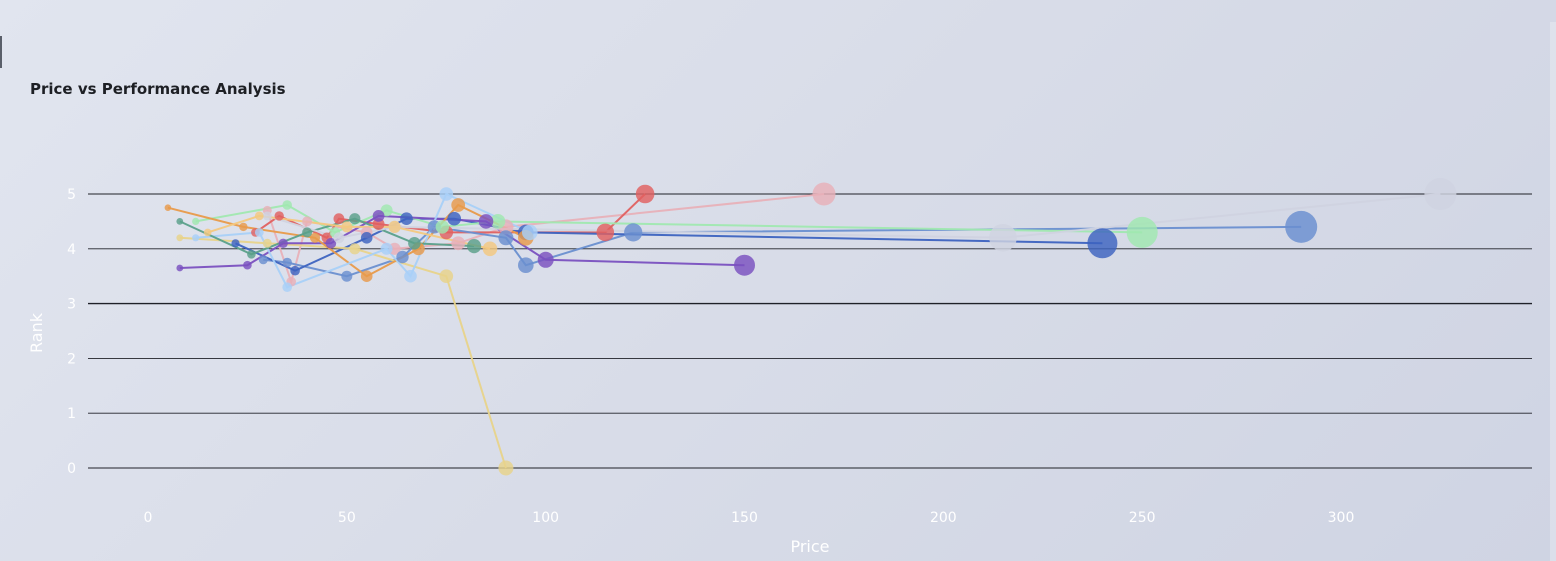 The height and width of the screenshot is (561, 1556). Describe the element at coordinates (490, 249) in the screenshot. I see `data-point-s11-p4` at that location.